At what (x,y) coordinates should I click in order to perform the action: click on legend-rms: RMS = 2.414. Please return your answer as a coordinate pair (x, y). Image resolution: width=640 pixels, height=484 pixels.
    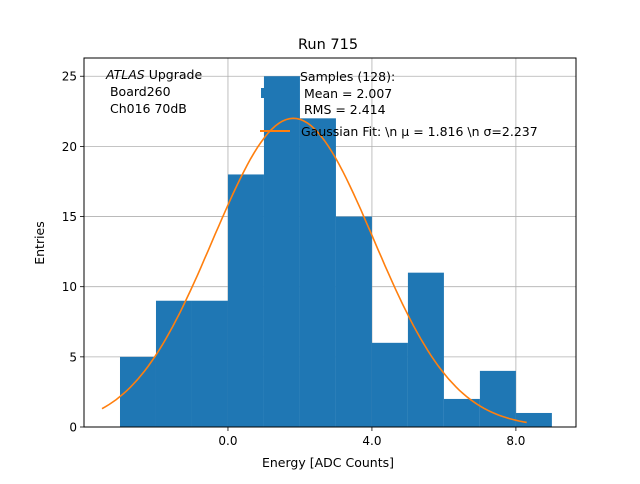
    Looking at the image, I should click on (343, 109).